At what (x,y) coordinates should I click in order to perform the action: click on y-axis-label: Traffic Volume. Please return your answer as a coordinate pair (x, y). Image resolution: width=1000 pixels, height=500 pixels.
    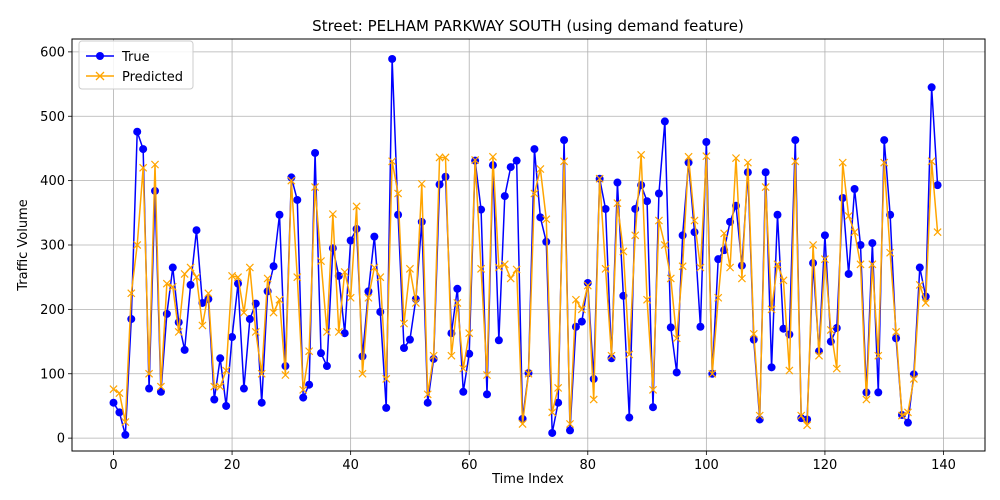
    Looking at the image, I should click on (23, 245).